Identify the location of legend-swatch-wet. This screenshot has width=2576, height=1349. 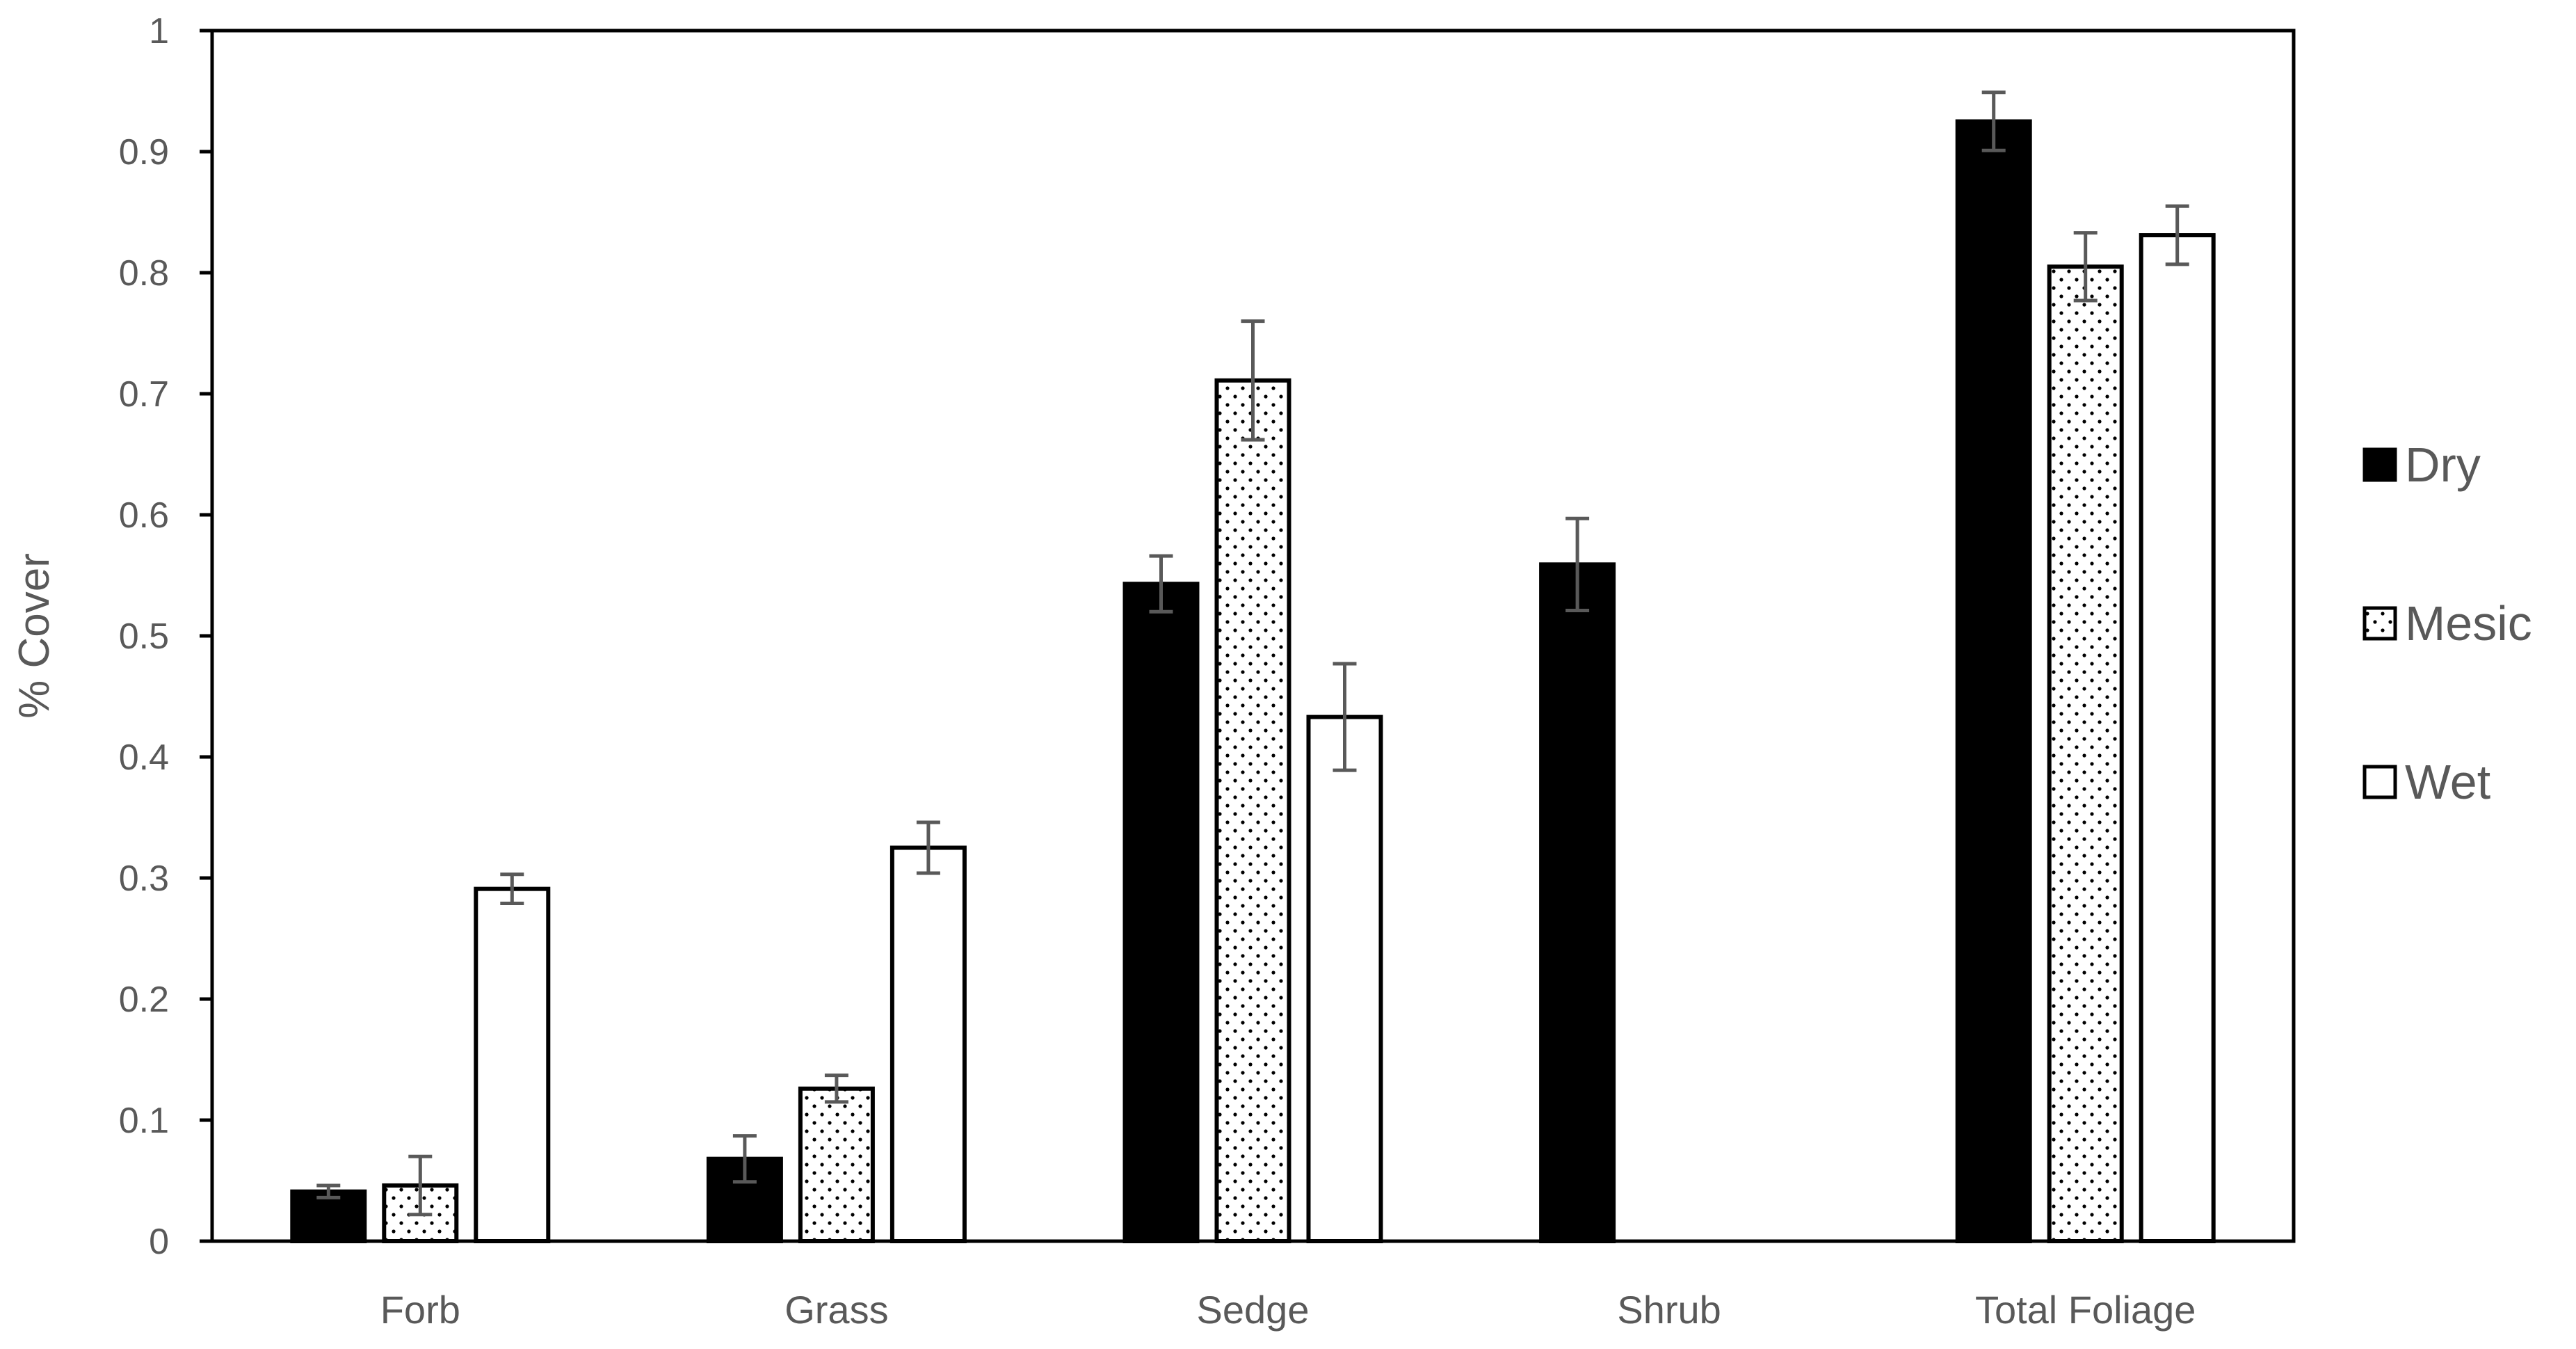
(2379, 782).